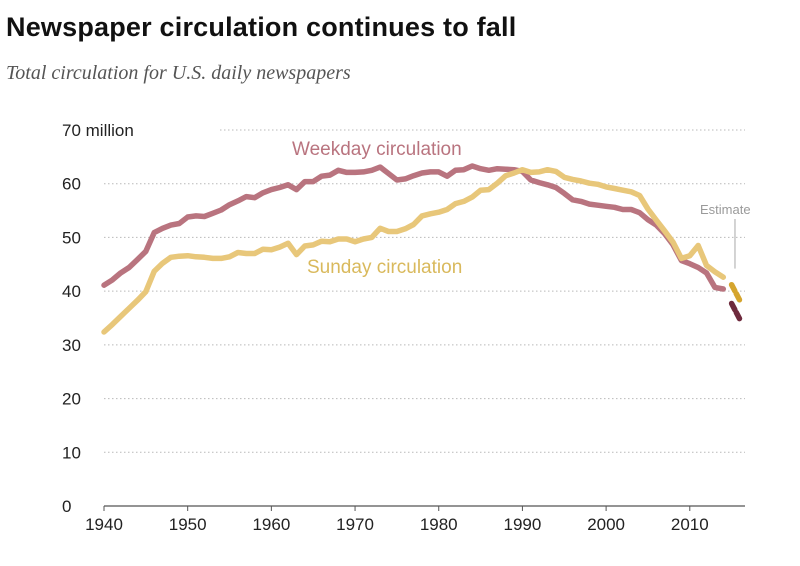 The width and height of the screenshot is (800, 566). Describe the element at coordinates (188, 524) in the screenshot. I see `x-tick-label: 1950` at that location.